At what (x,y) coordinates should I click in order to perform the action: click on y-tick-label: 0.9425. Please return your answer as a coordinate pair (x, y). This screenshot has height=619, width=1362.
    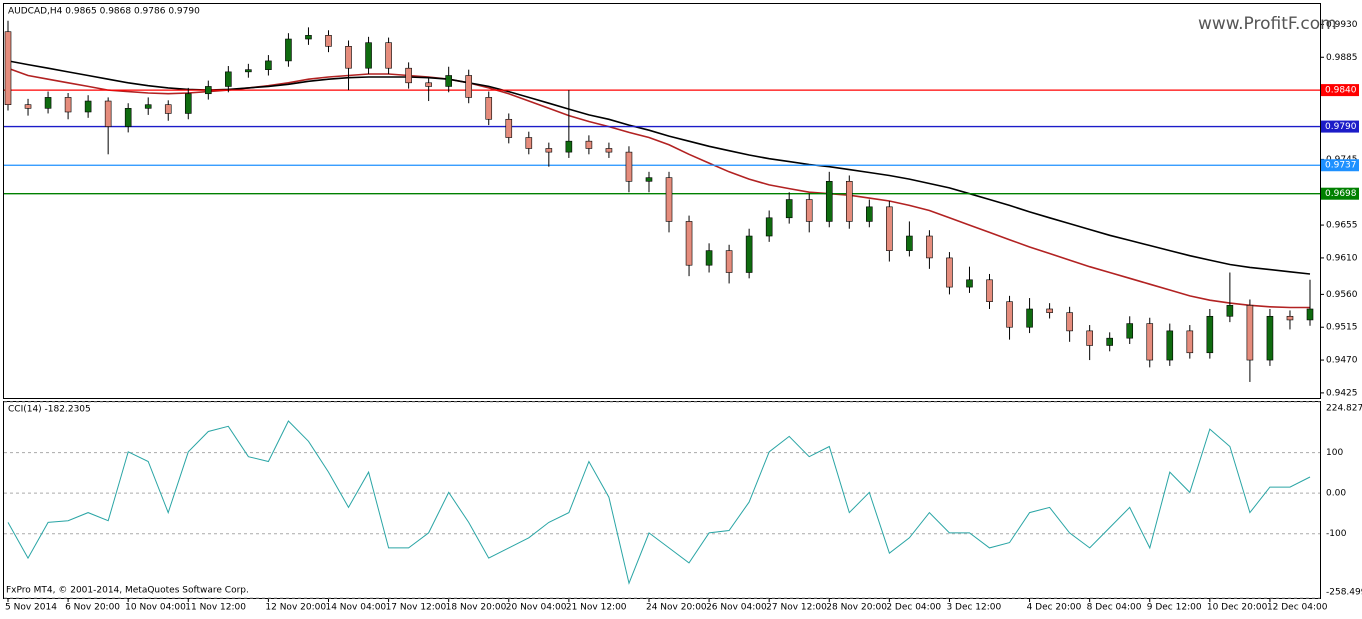
    Looking at the image, I should click on (1342, 393).